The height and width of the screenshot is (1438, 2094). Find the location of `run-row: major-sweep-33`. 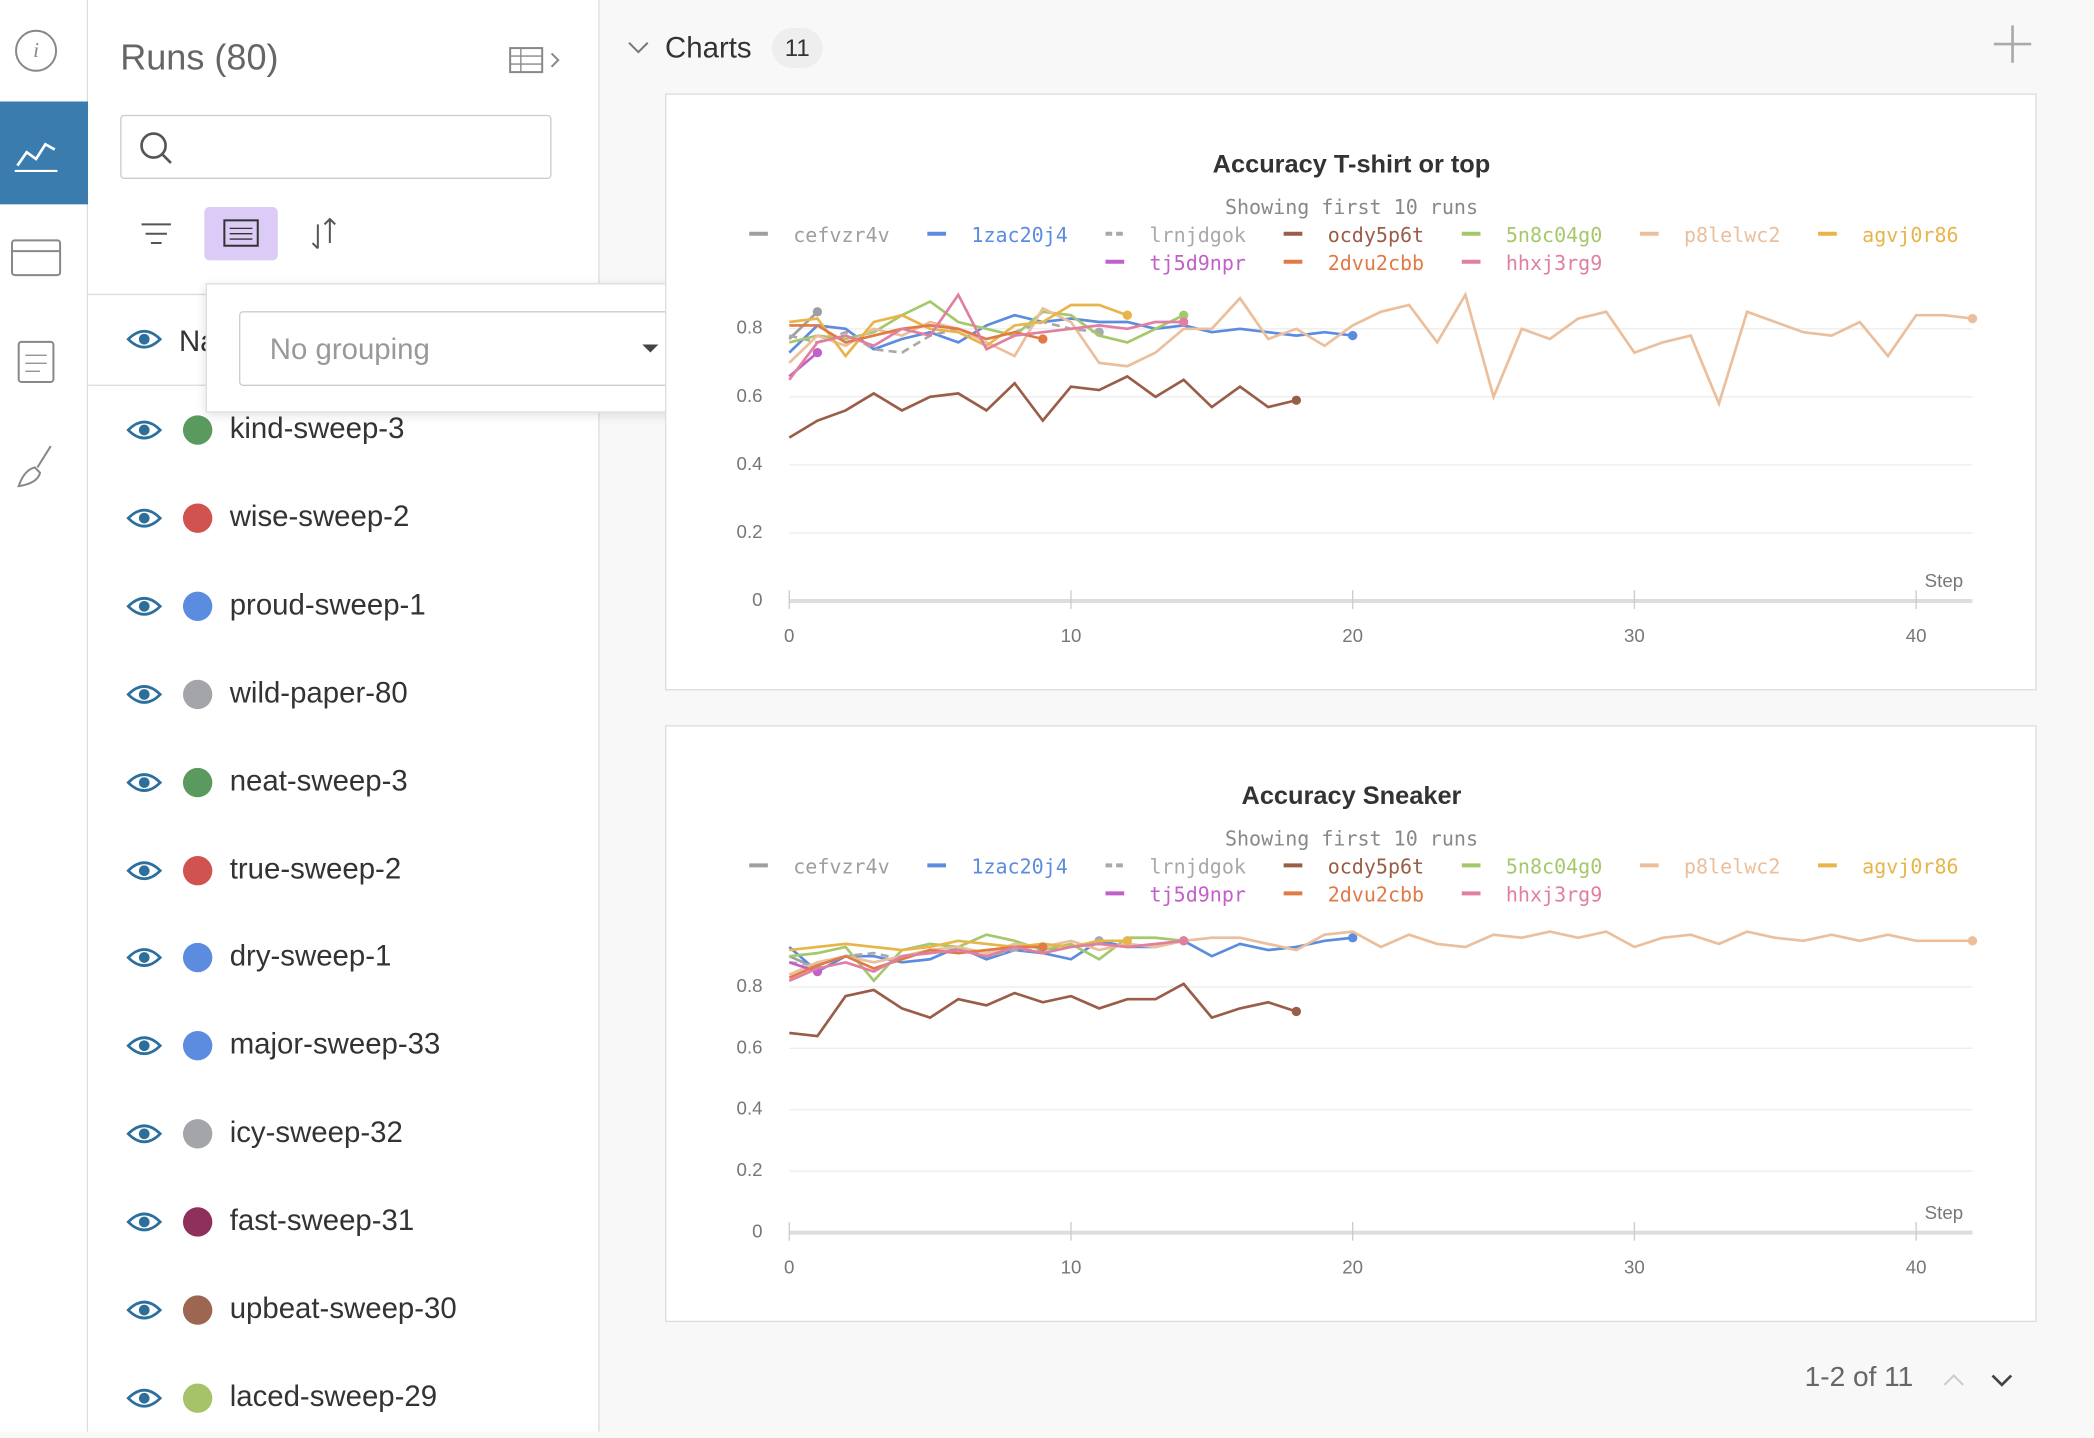

run-row: major-sweep-33 is located at coordinates (343, 1046).